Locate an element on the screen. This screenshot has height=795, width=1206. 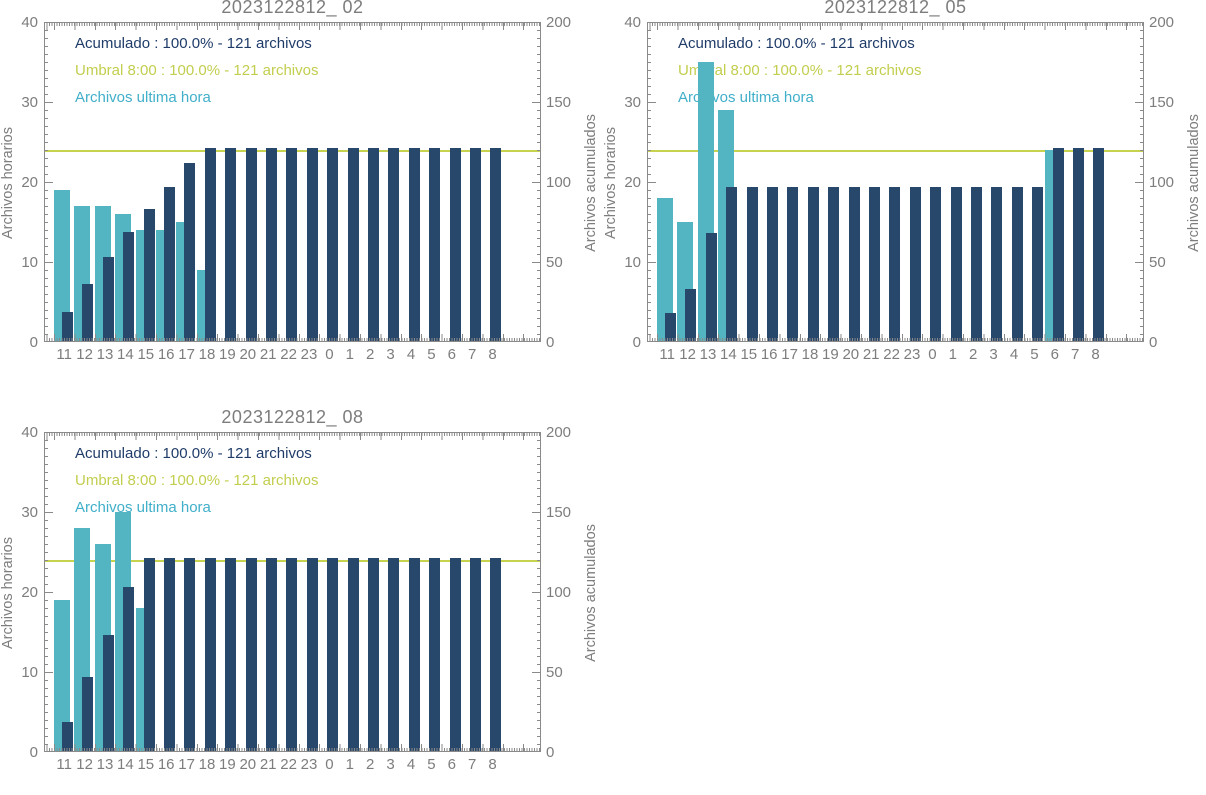
y-tick-label-right: 50 is located at coordinates (554, 262).